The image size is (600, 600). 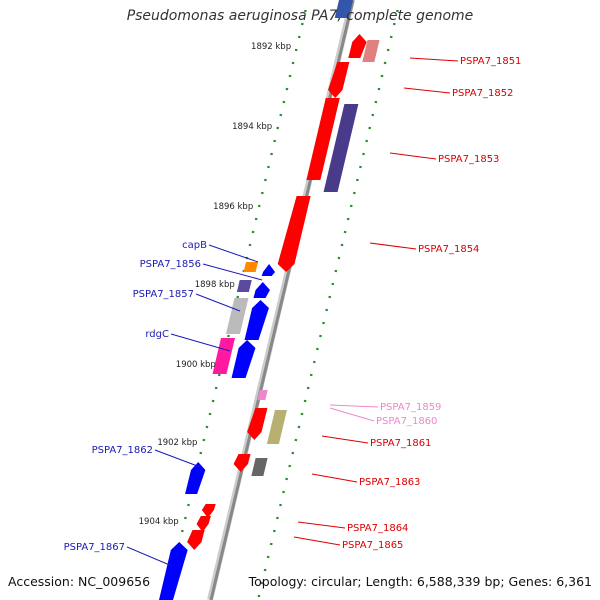 What do you see at coordinates (252, 127) in the screenshot?
I see `scale-label: 1894 kbp` at bounding box center [252, 127].